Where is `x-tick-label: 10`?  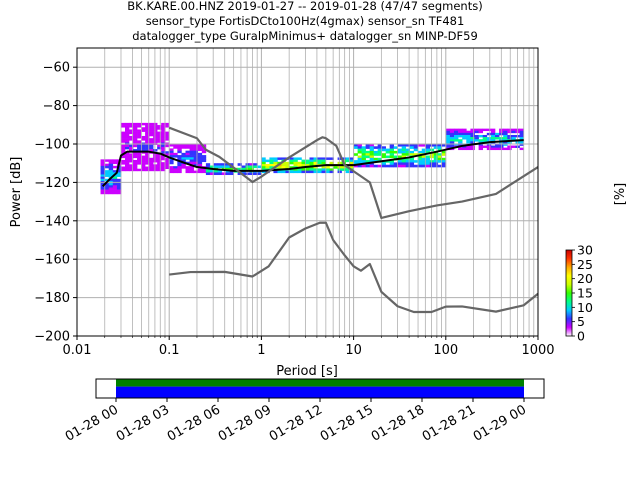
x-tick-label: 10 is located at coordinates (353, 350).